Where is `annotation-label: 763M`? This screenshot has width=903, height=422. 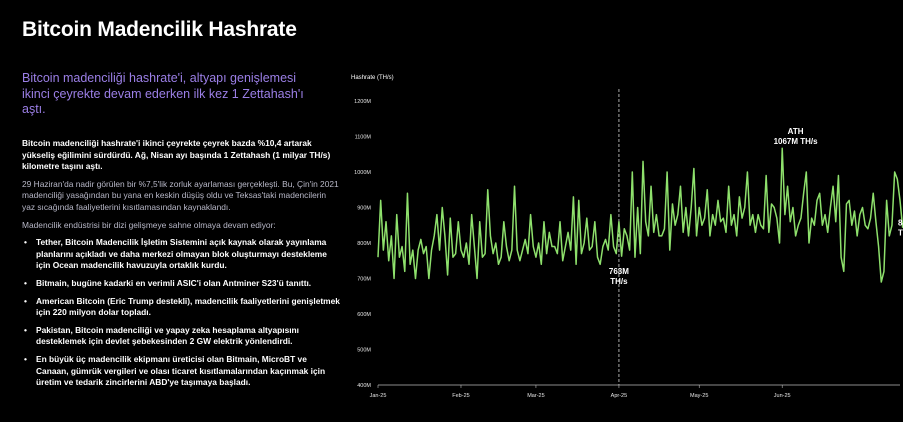 annotation-label: 763M is located at coordinates (619, 271).